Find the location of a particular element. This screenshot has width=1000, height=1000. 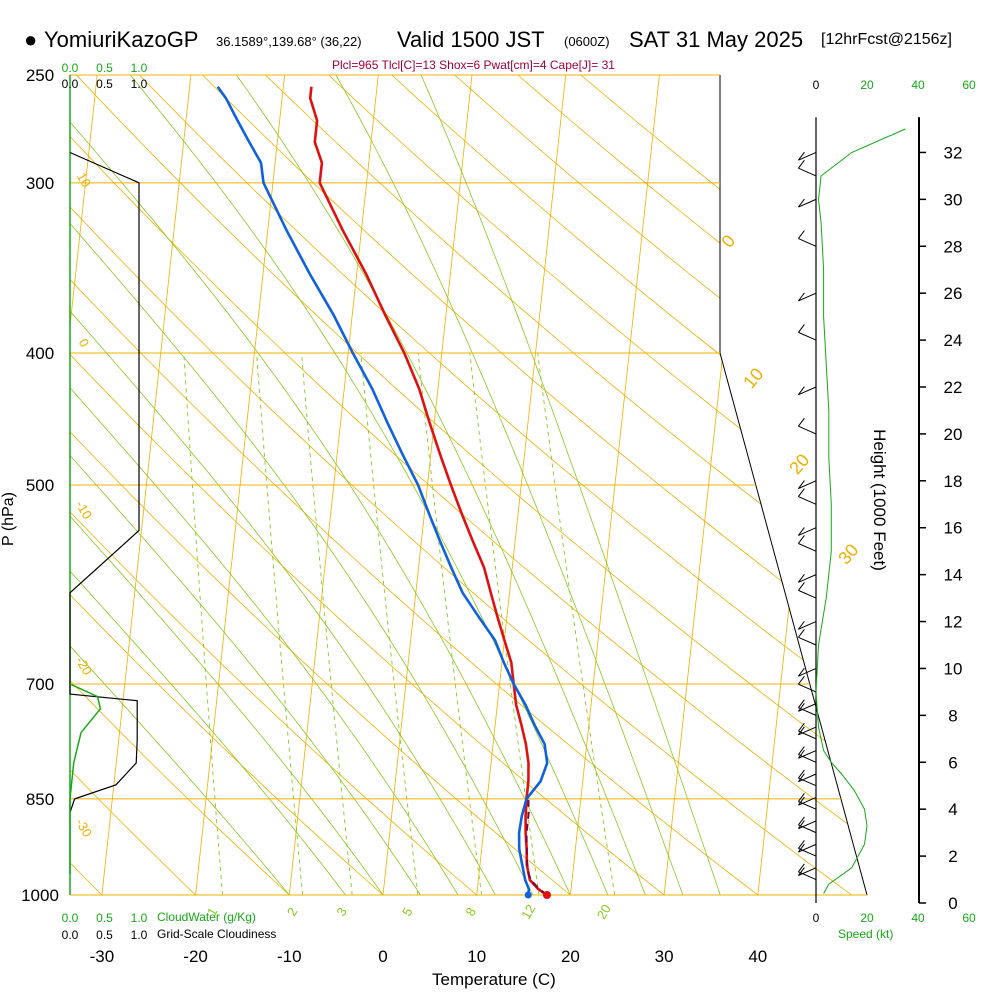

station-name: YomiuriKazoGP is located at coordinates (121, 39).